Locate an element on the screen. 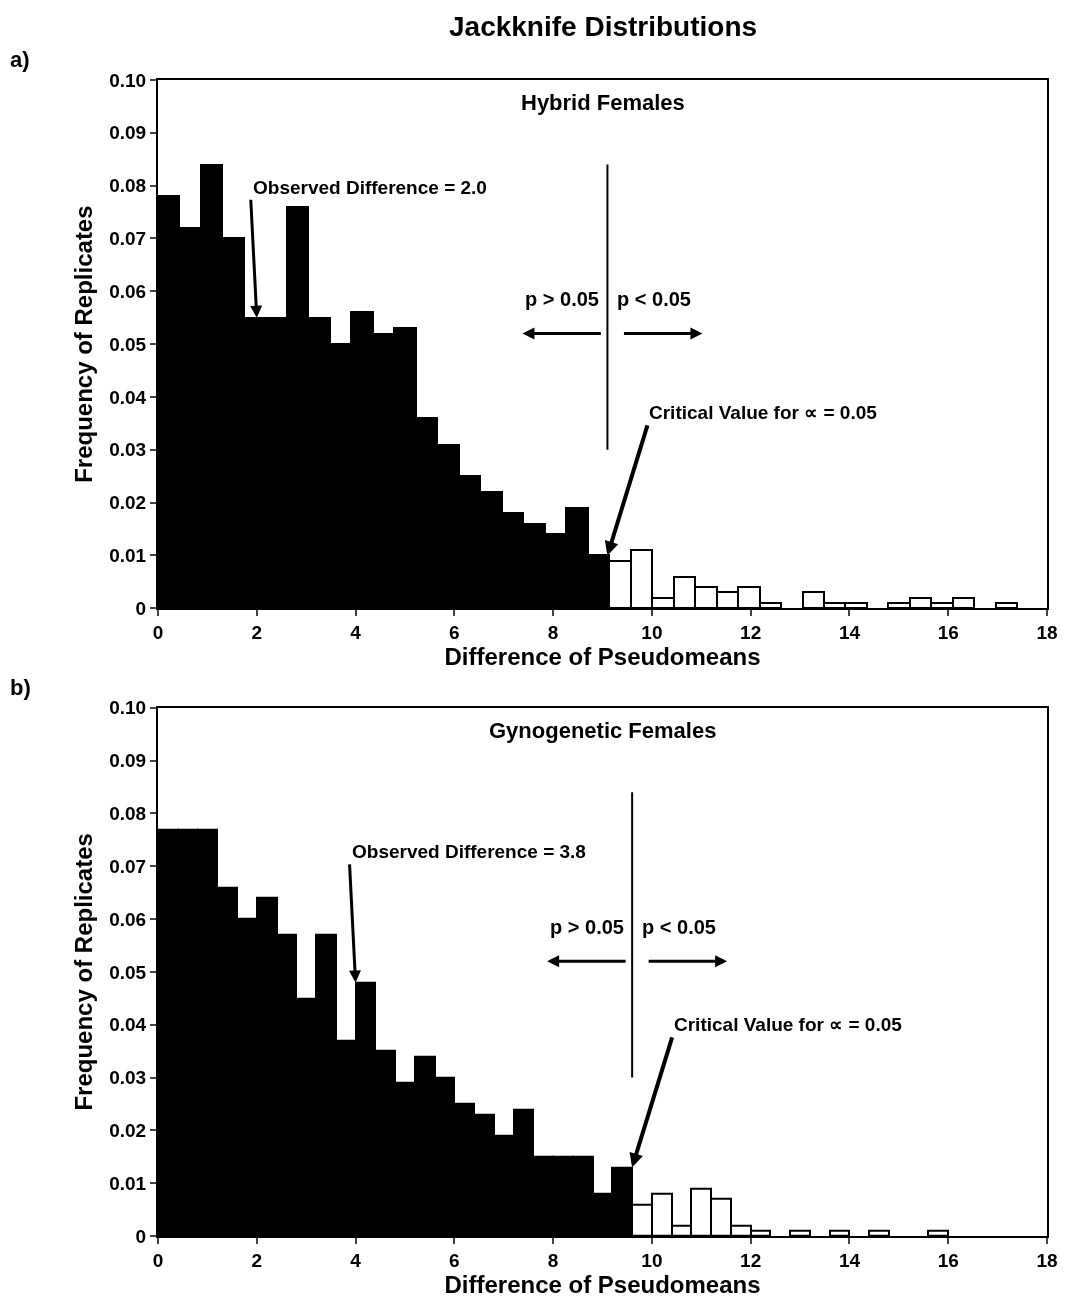 The width and height of the screenshot is (1075, 1316). text: b) is located at coordinates (20, 687).